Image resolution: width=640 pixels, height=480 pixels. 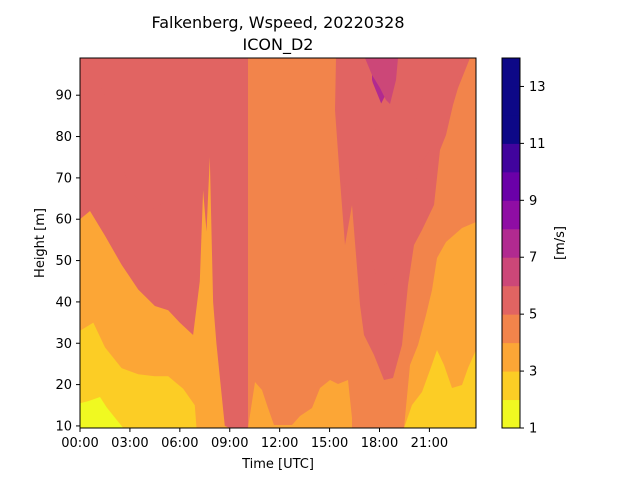 I want to click on colorbar-tick-label: 7, so click(x=533, y=258).